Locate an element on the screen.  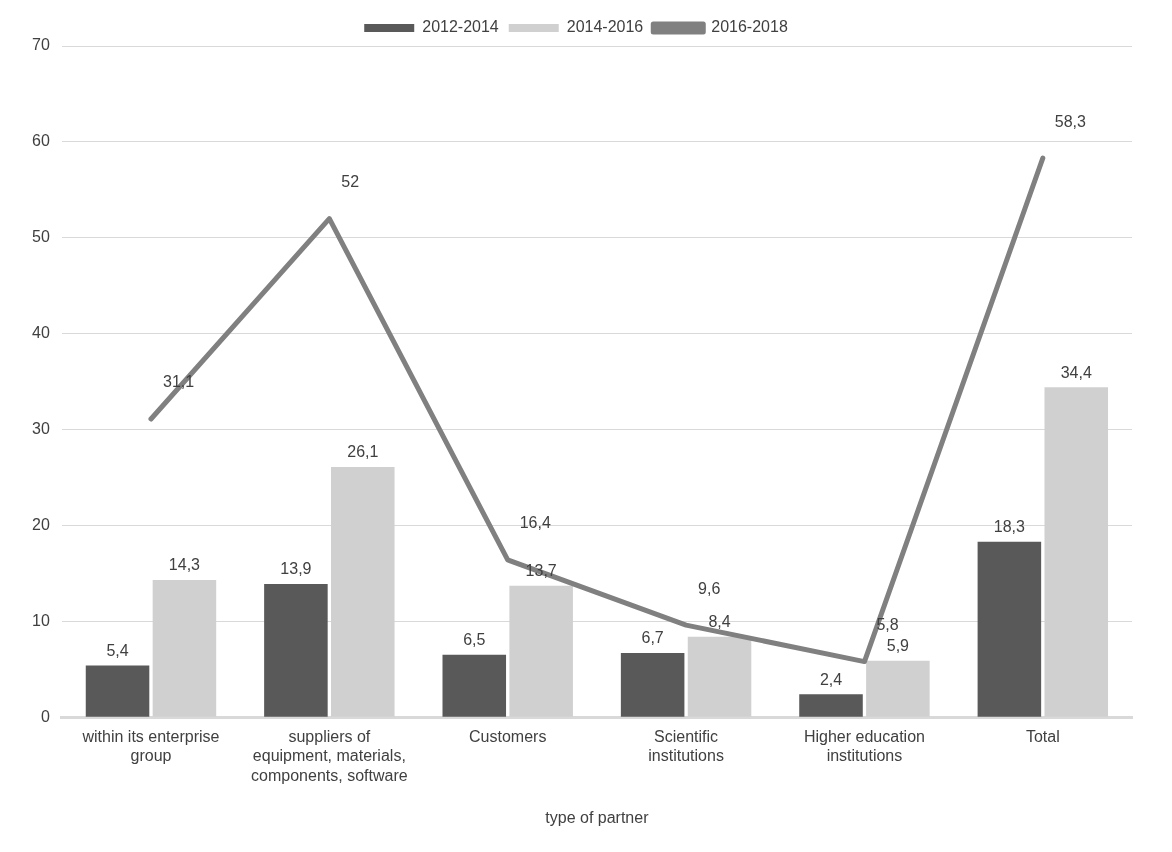
data-label: 9,6 is located at coordinates (709, 588).